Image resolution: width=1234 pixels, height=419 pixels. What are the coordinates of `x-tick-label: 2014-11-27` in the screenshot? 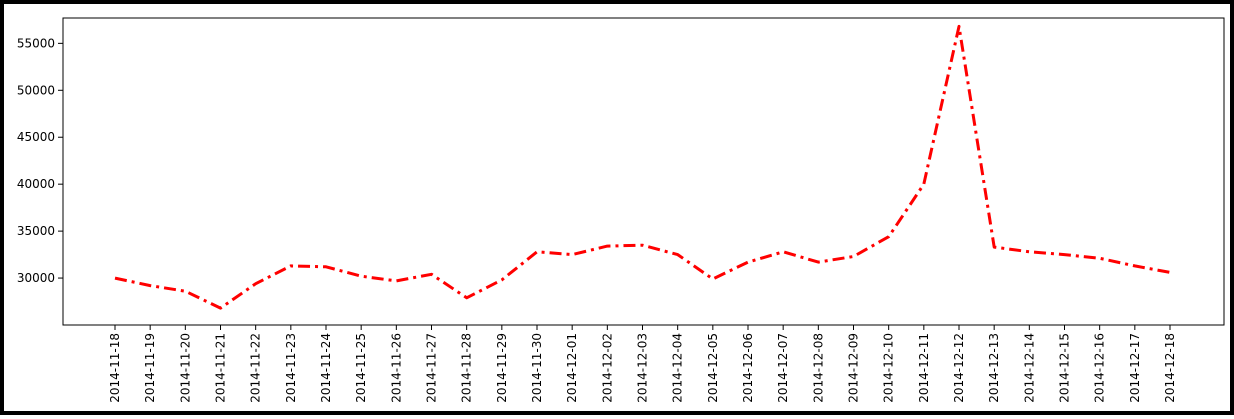 It's located at (432, 368).